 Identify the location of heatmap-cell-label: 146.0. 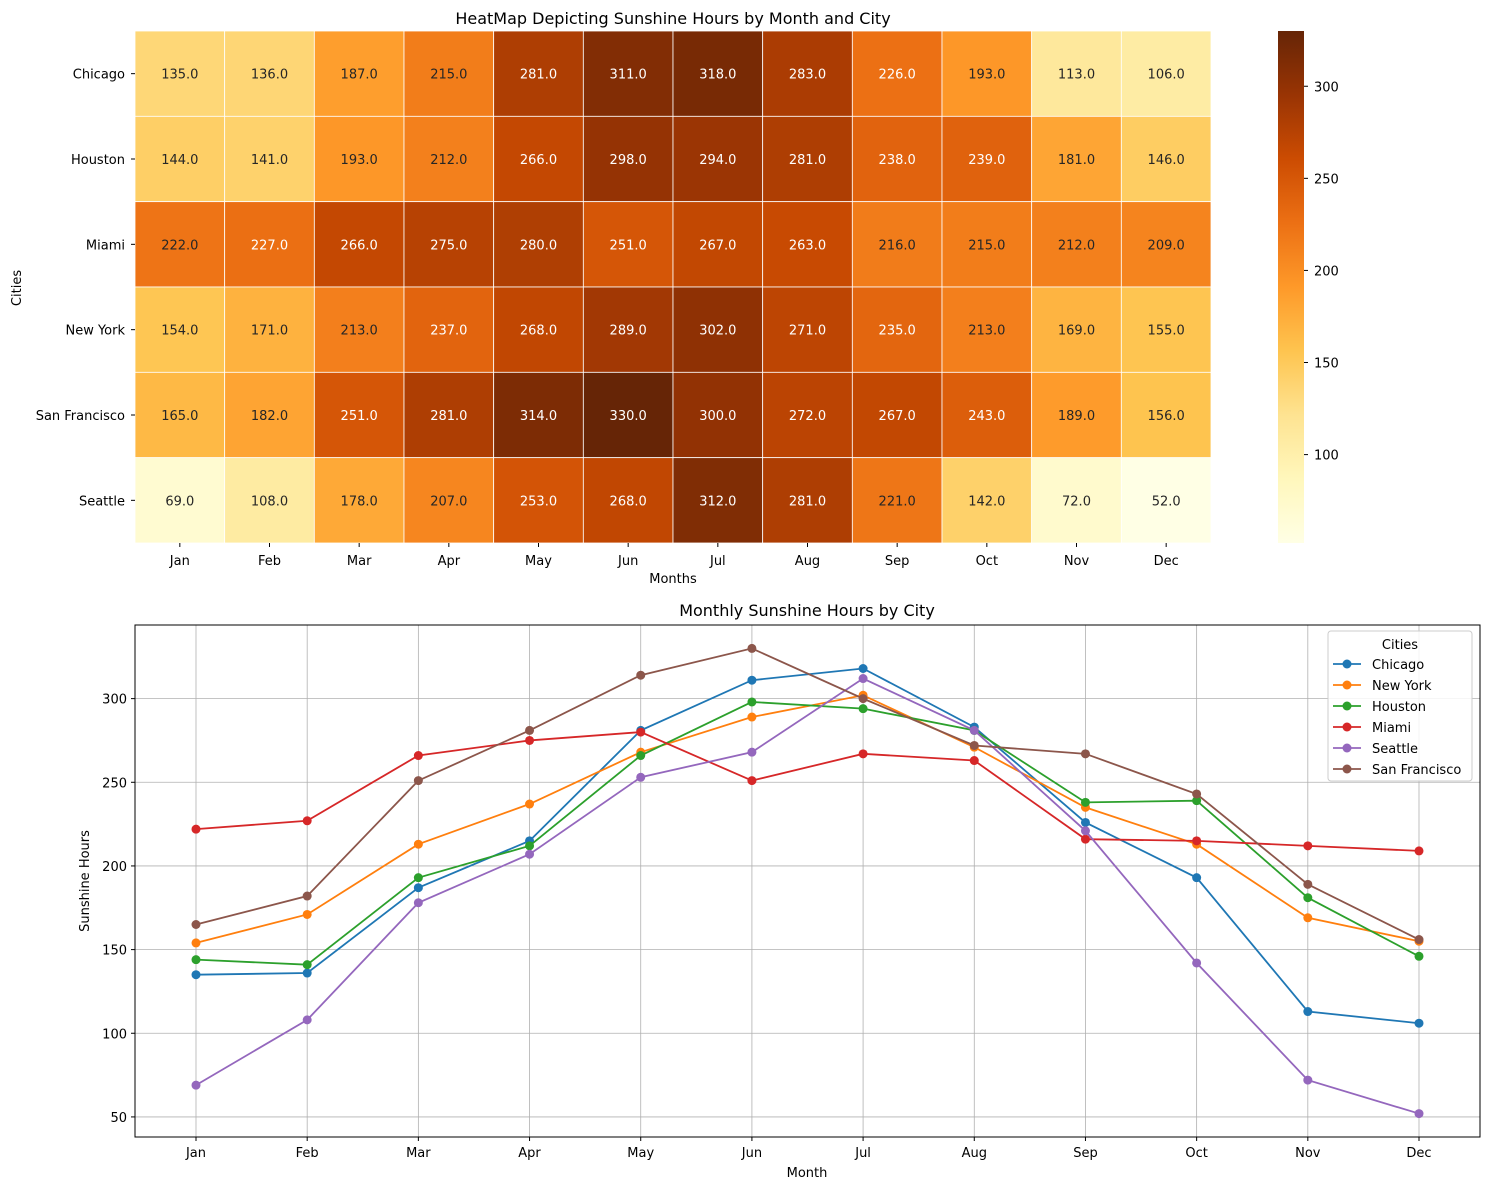
(1166, 160).